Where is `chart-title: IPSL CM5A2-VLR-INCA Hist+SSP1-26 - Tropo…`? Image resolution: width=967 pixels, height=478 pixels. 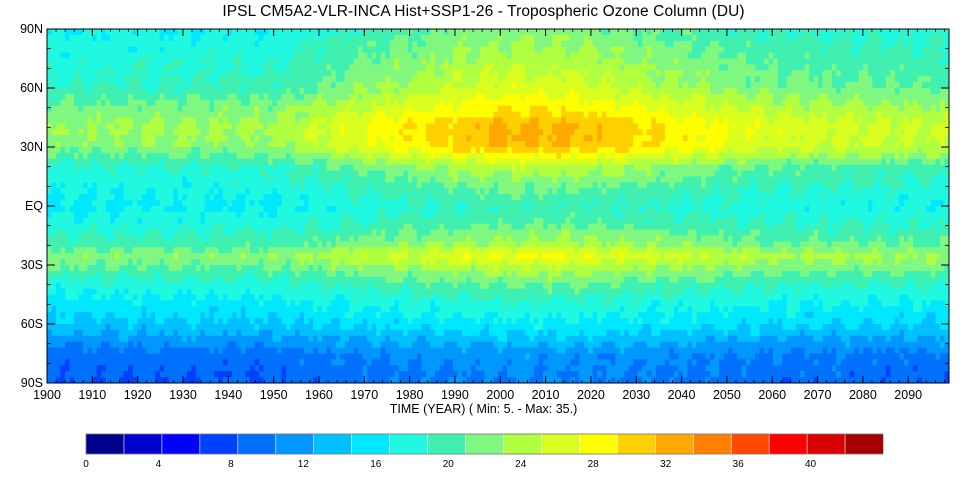 chart-title: IPSL CM5A2-VLR-INCA Hist+SSP1-26 - Tropo… is located at coordinates (483, 11).